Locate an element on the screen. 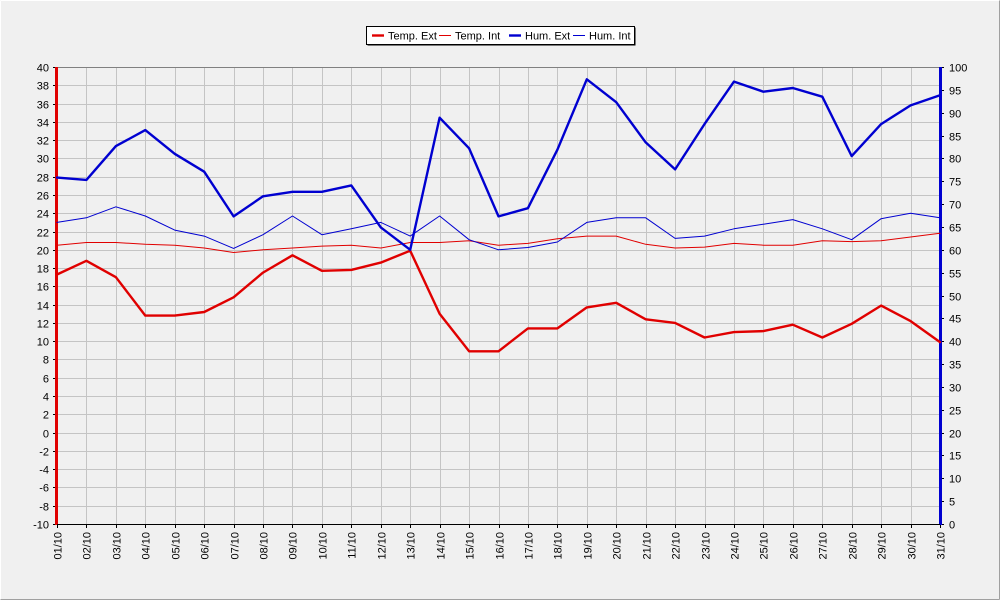  x-tick-label: 08/10 is located at coordinates (265, 546).